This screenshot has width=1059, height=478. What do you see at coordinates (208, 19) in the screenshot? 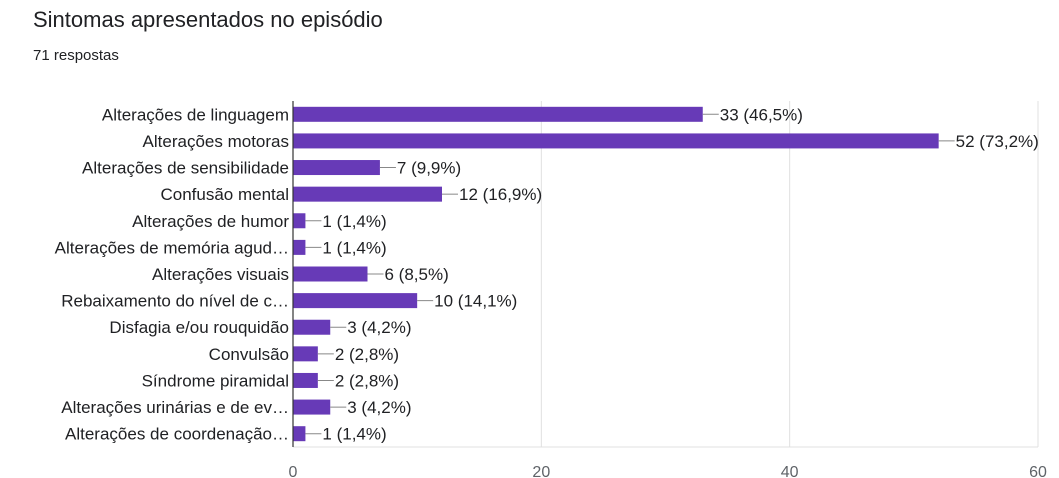
I see `chart-title: Sintomas apresentados no episódio` at bounding box center [208, 19].